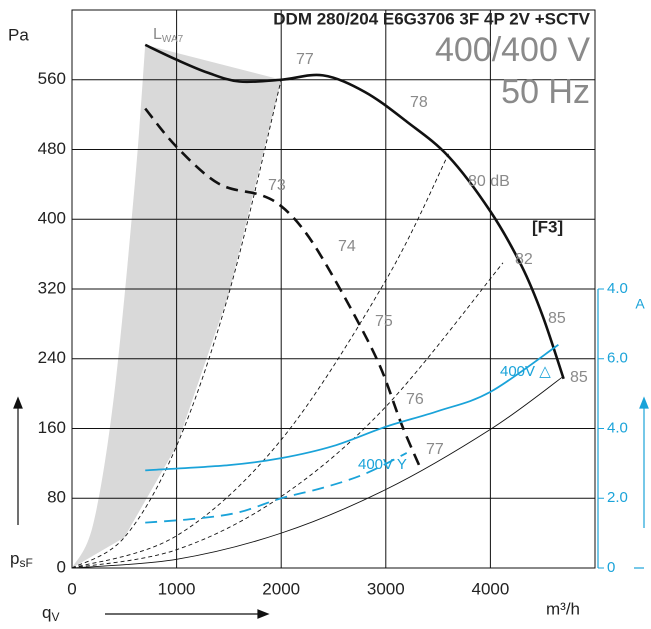 The image size is (651, 629). I want to click on y-label: psF, so click(21, 559).